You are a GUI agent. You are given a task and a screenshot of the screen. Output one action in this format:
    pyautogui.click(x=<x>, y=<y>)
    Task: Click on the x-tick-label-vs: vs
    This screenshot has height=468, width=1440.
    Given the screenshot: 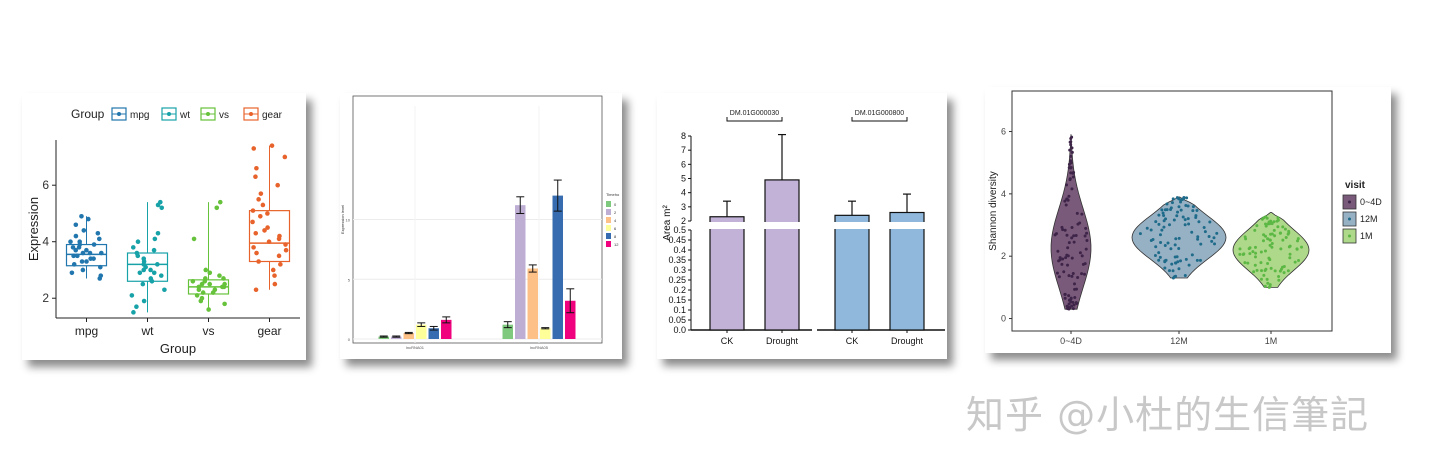 What is the action you would take?
    pyautogui.click(x=209, y=331)
    